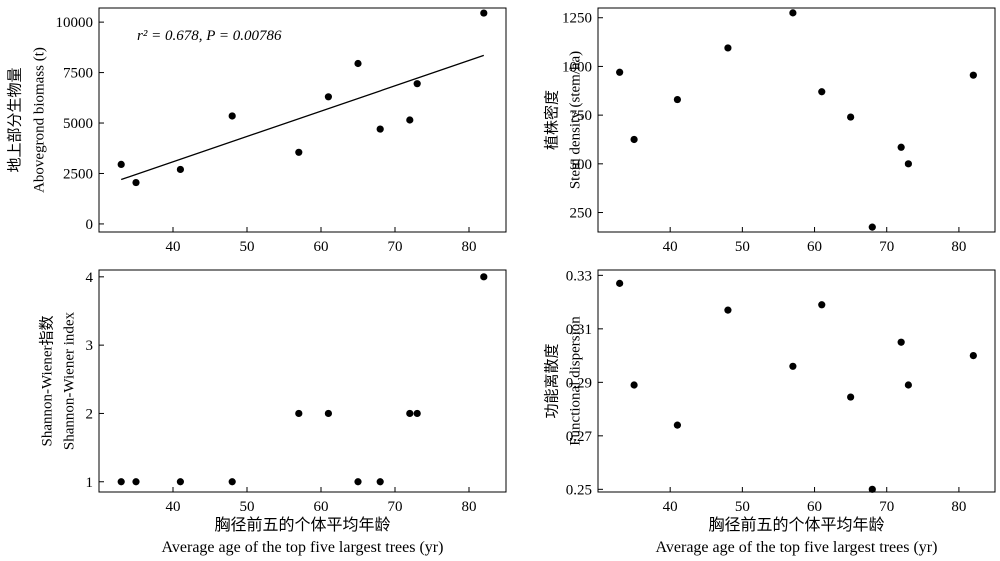 Image resolution: width=1000 pixels, height=561 pixels. What do you see at coordinates (90, 346) in the screenshot?
I see `y-tick-label: 3` at bounding box center [90, 346].